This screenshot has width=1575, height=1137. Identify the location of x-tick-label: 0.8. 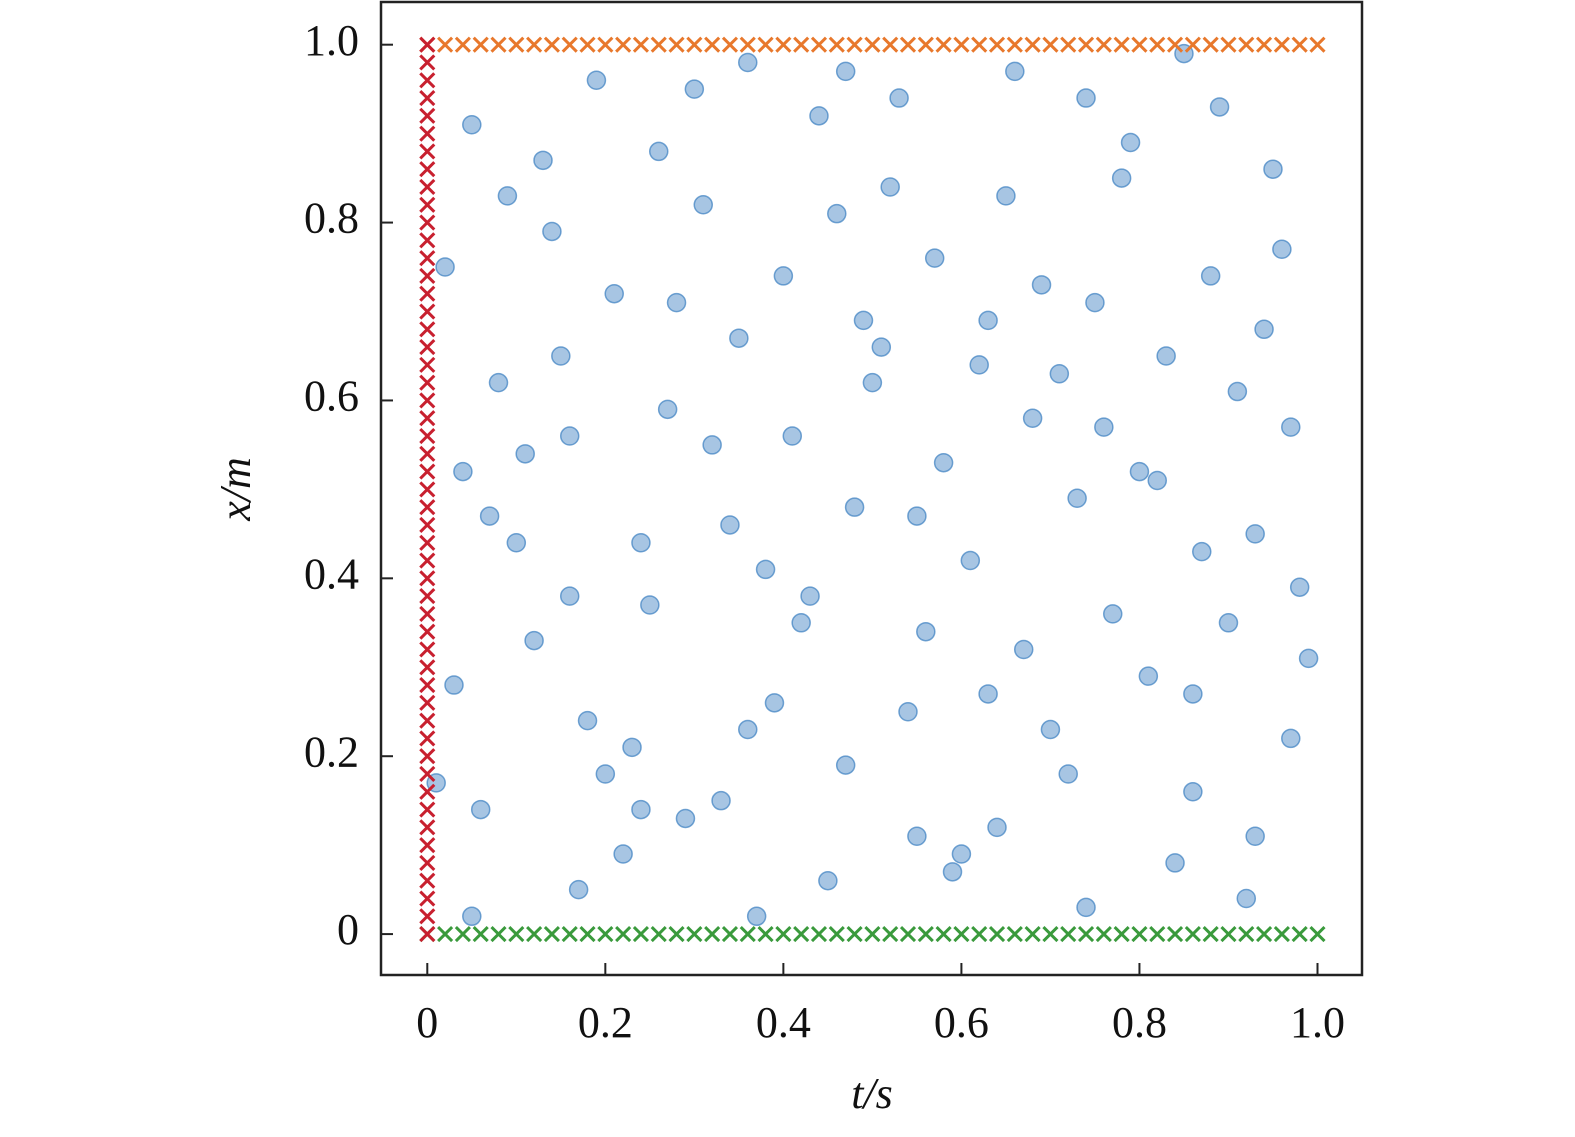
(1139, 1022).